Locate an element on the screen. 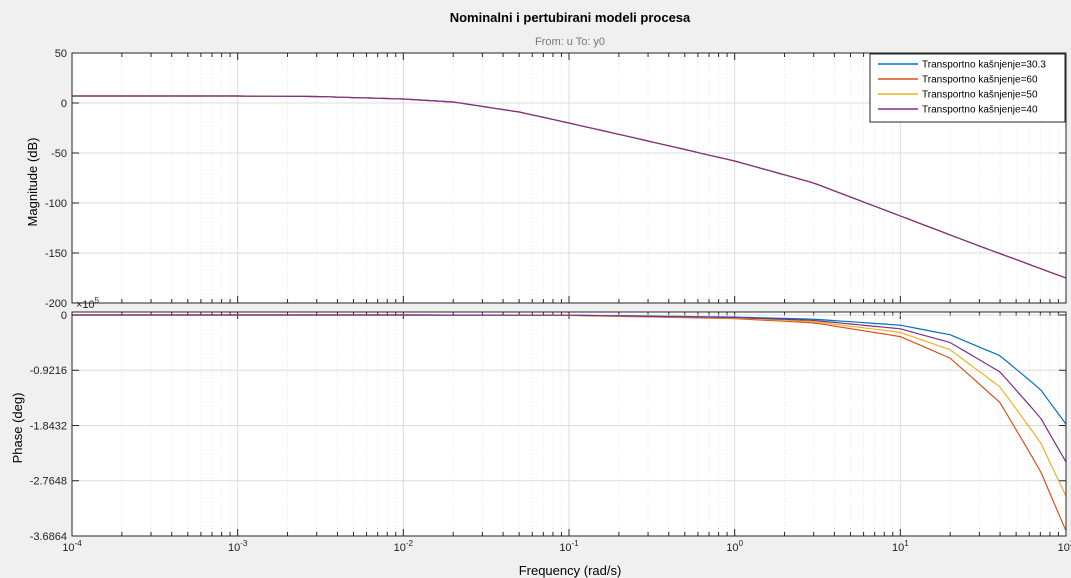 Image resolution: width=1071 pixels, height=578 pixels. x-tick-label: 10⁻³ is located at coordinates (238, 546).